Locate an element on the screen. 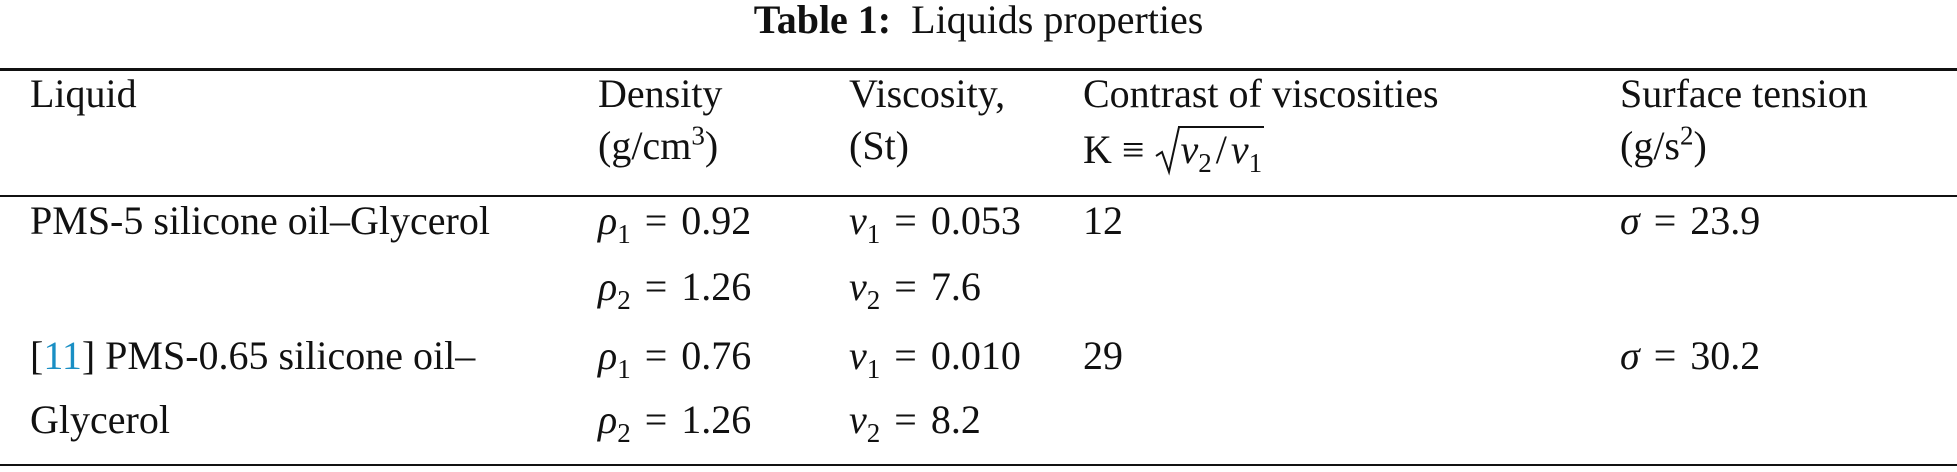 This screenshot has height=472, width=1957. liquid-name: Glycerol is located at coordinates (100, 419).